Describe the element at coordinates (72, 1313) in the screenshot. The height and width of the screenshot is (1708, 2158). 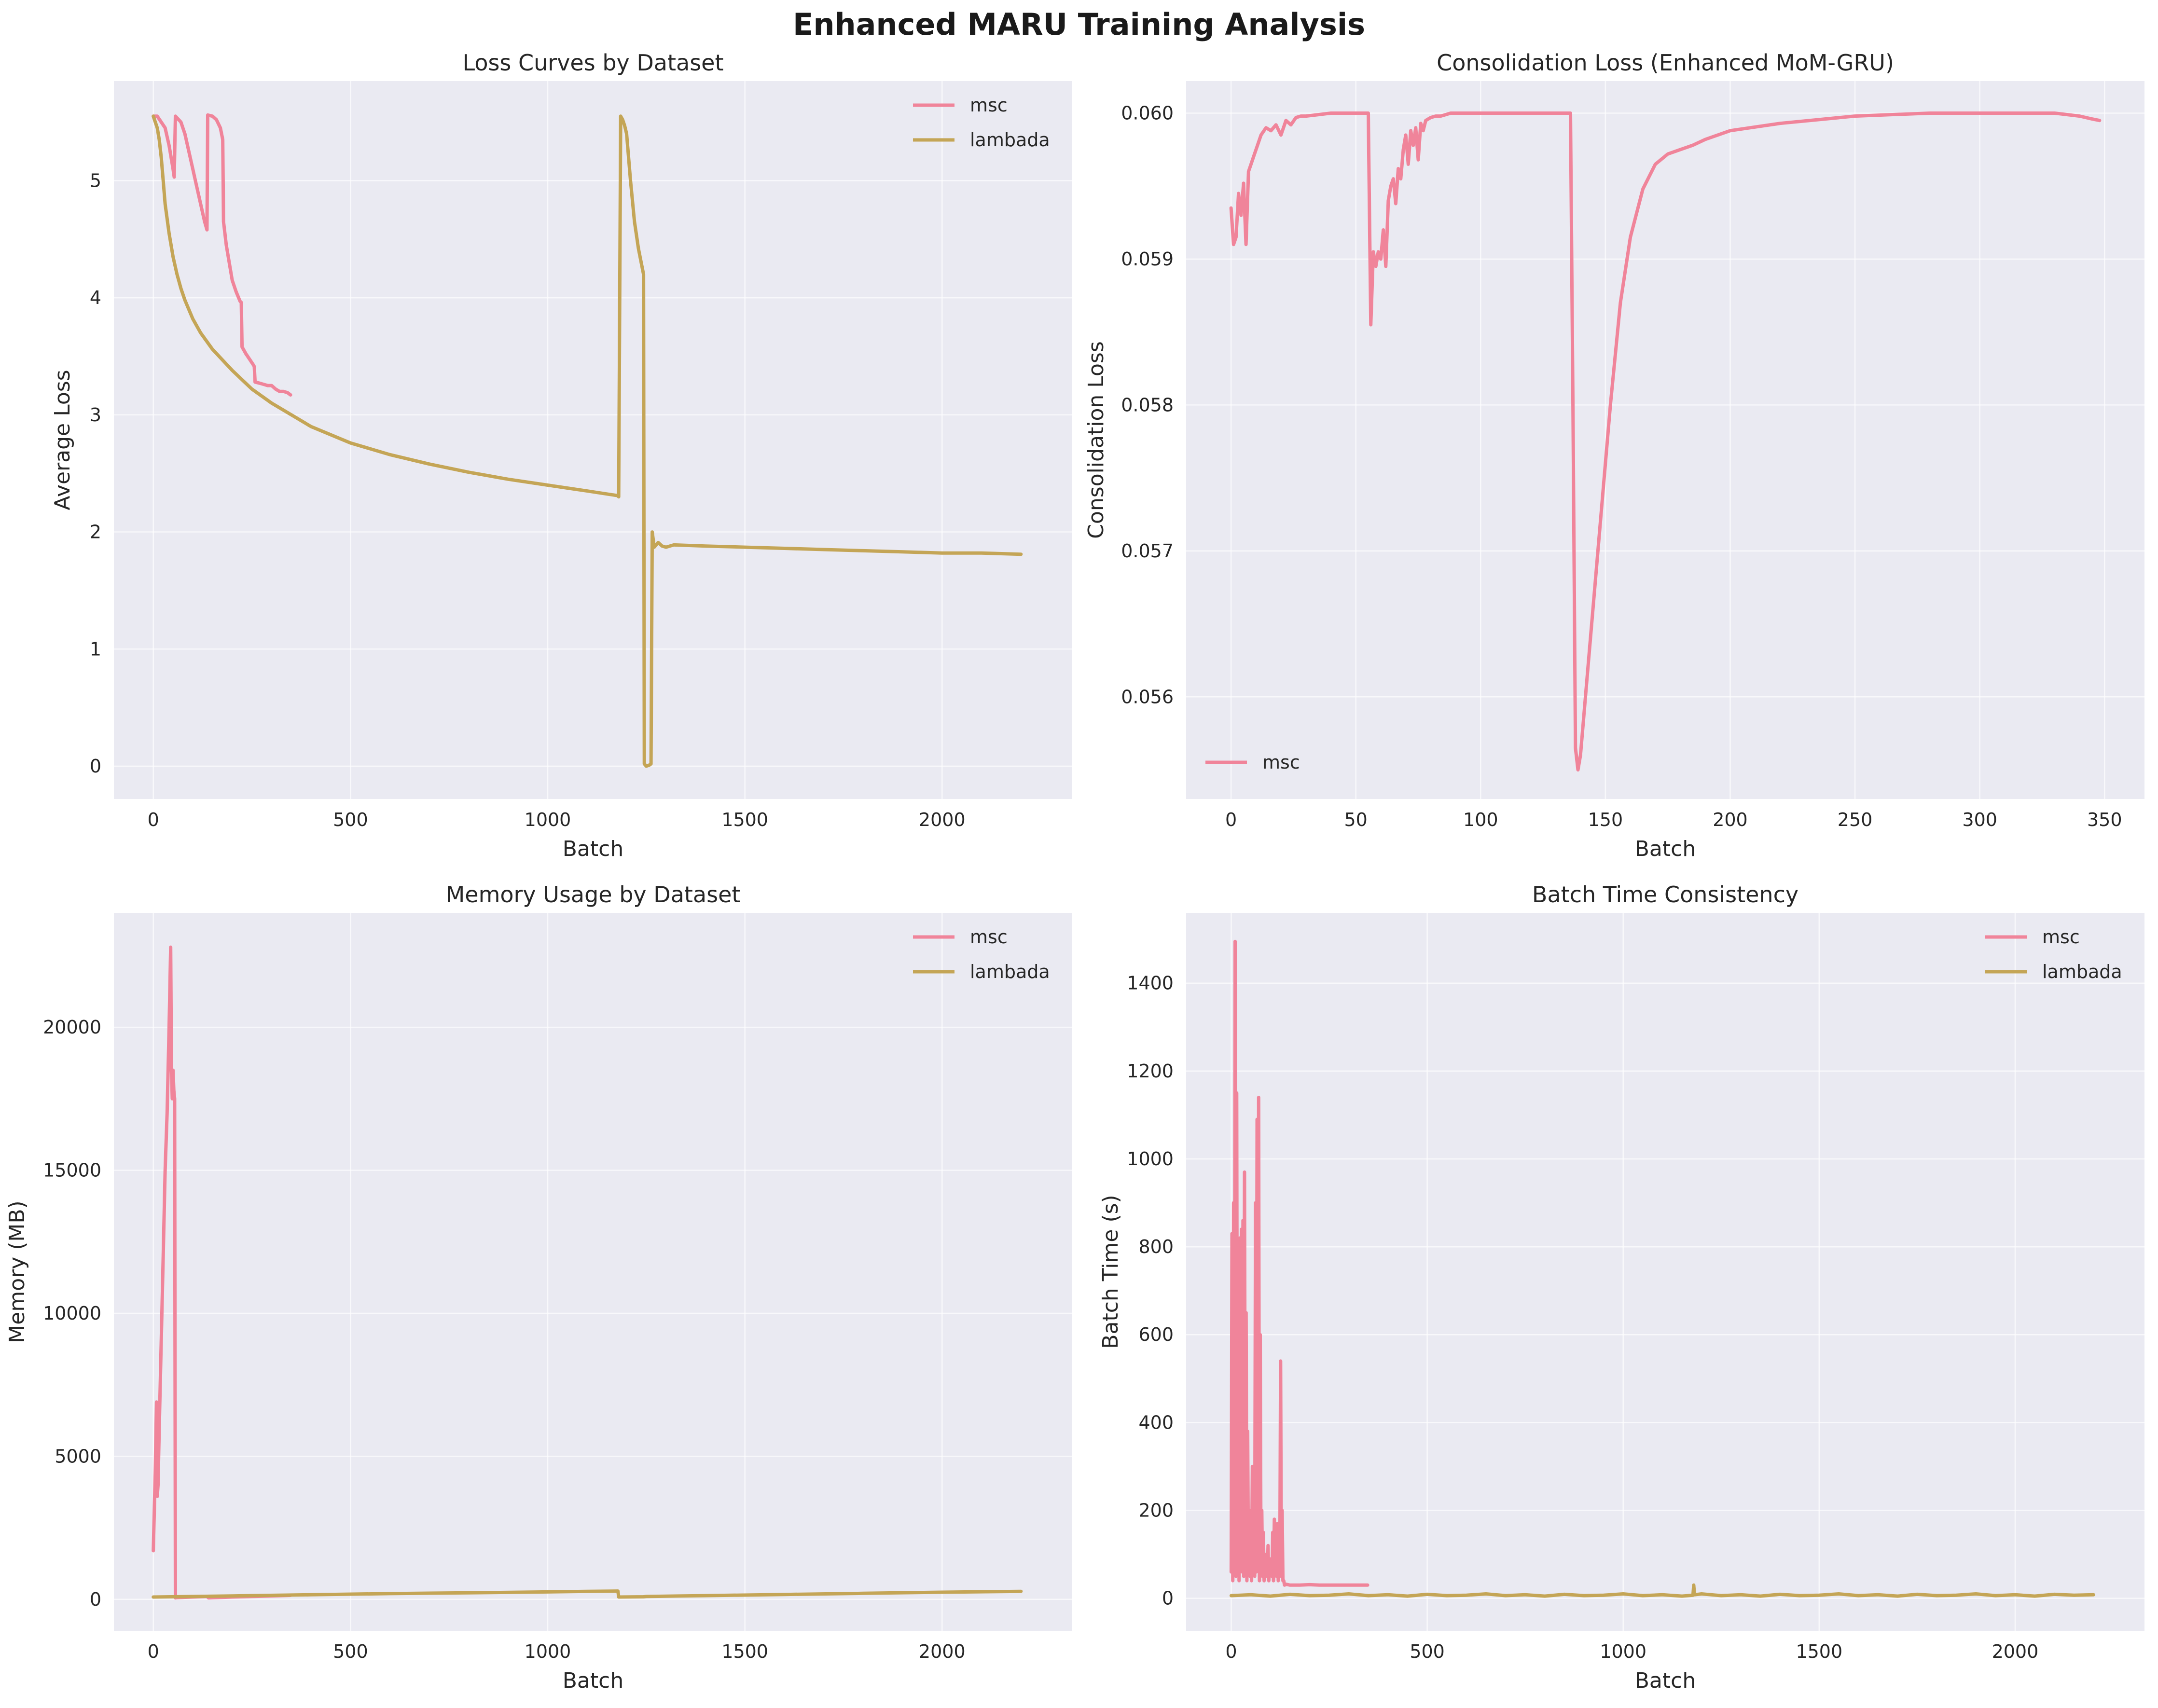
I see `y-tick-label: 10000` at that location.